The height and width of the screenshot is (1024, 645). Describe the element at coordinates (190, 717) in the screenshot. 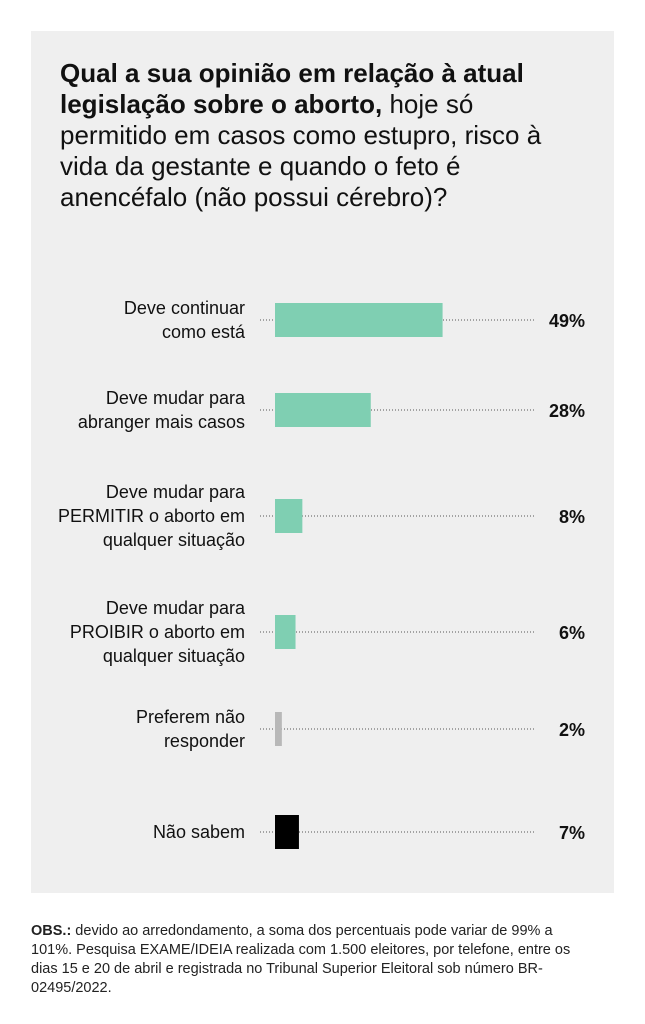

I see `category-label: Preferem não` at that location.